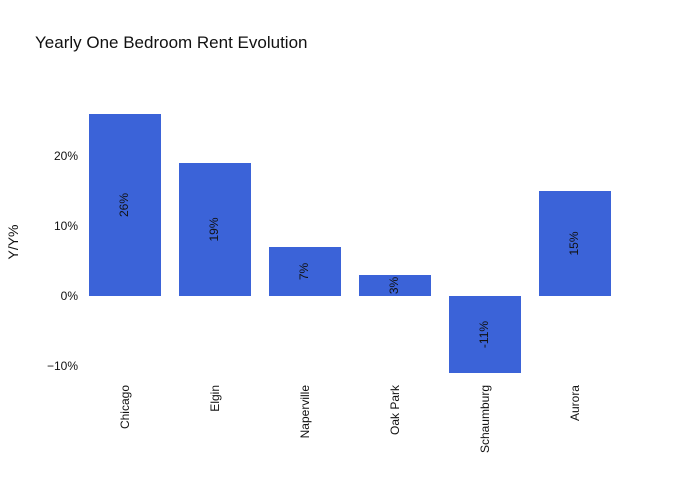  Describe the element at coordinates (575, 403) in the screenshot. I see `x-tick-label: Aurora` at that location.